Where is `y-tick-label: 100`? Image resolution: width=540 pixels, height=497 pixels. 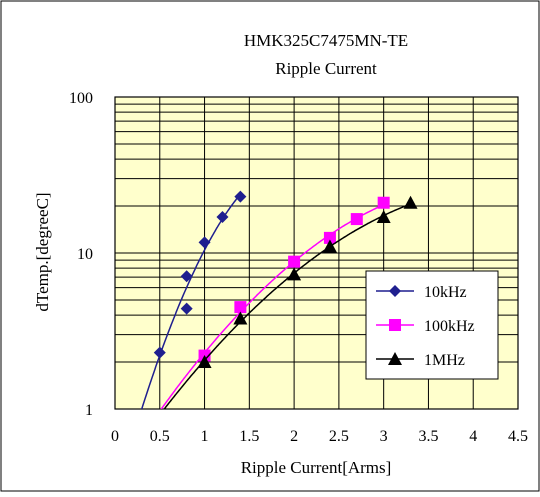
y-tick-label: 100 is located at coordinates (81, 98).